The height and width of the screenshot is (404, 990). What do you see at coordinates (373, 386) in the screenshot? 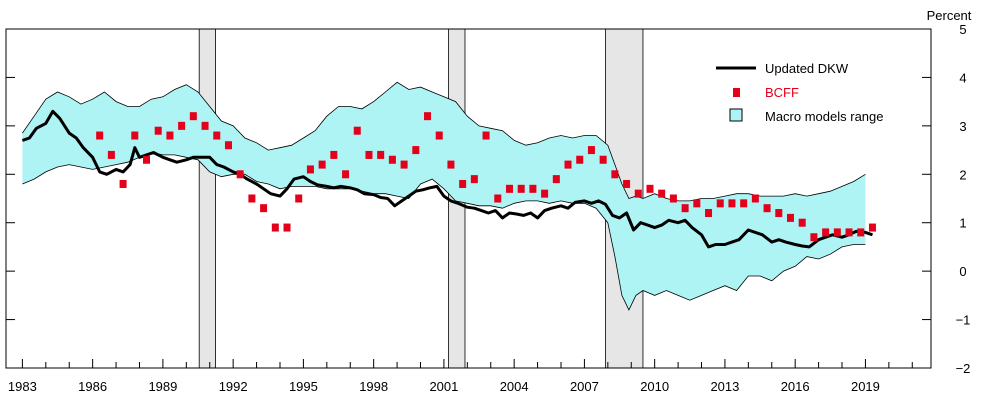
I see `x-tick-label: 1998` at bounding box center [373, 386].